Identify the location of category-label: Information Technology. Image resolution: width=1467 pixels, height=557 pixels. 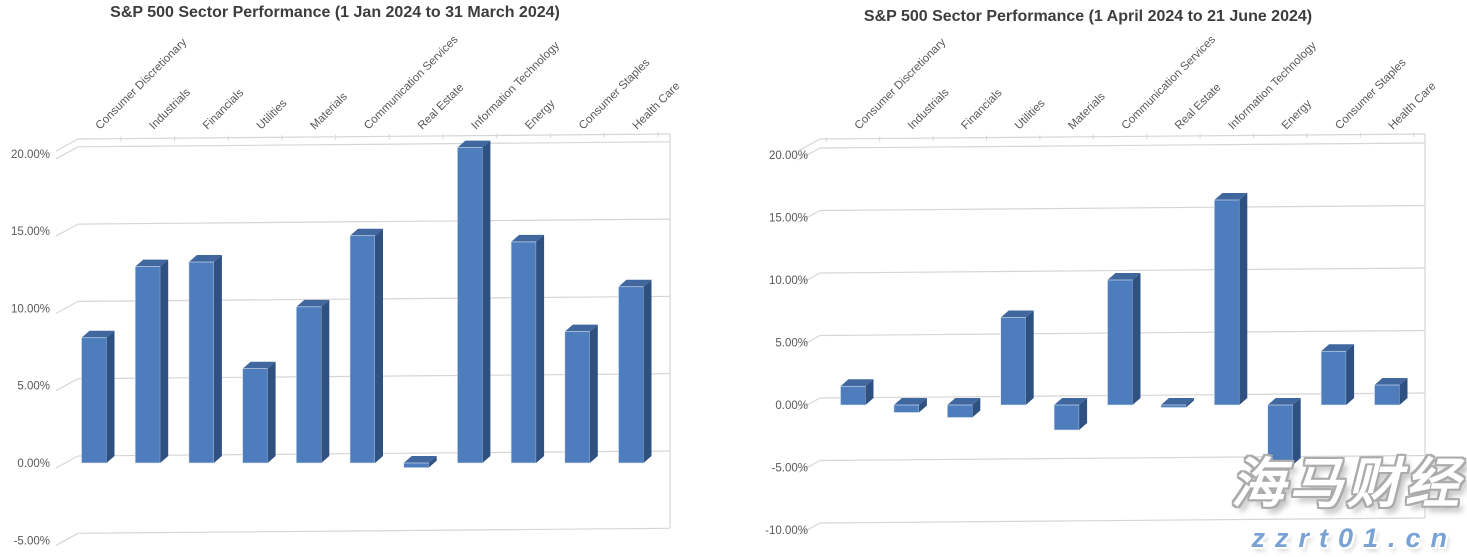
(516, 86).